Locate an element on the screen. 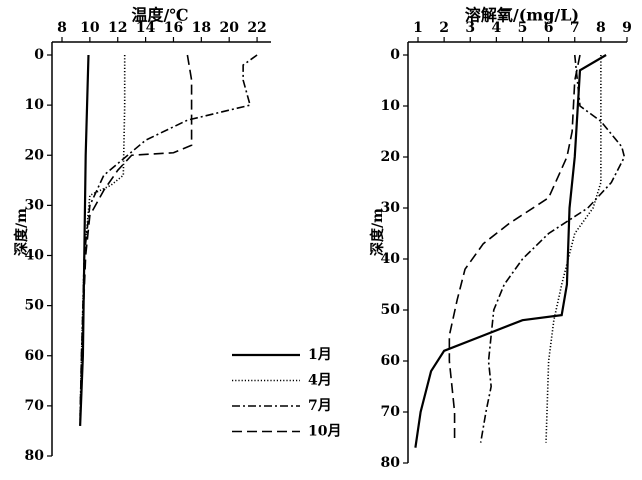  legend-label: 4月 is located at coordinates (320, 381).